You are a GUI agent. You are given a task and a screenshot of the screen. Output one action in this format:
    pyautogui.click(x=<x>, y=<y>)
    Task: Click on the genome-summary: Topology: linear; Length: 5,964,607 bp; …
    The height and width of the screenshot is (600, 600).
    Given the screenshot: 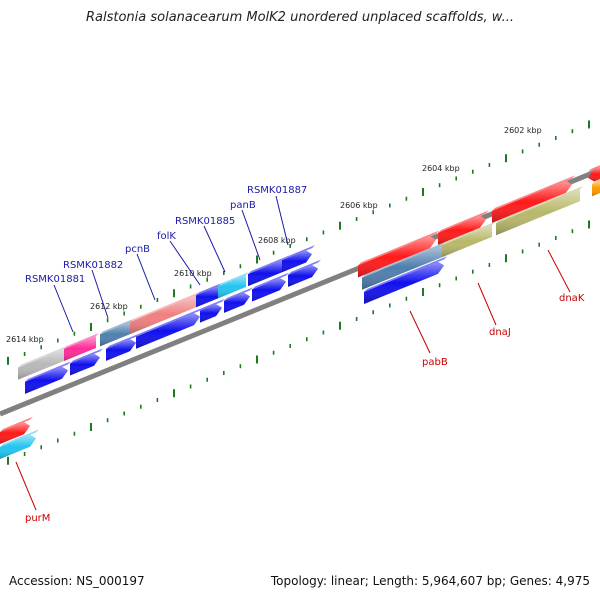 What is the action you would take?
    pyautogui.click(x=430, y=581)
    